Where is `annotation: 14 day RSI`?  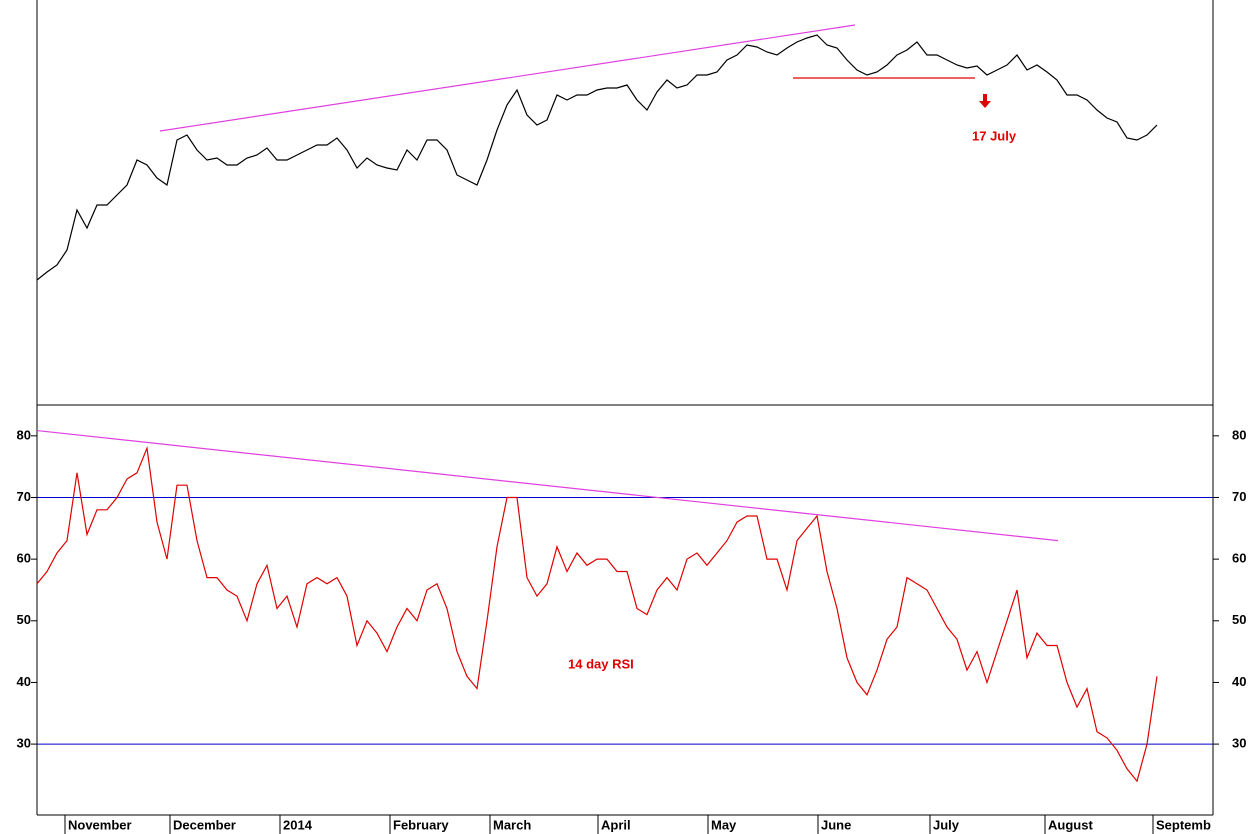 annotation: 14 day RSI is located at coordinates (601, 664).